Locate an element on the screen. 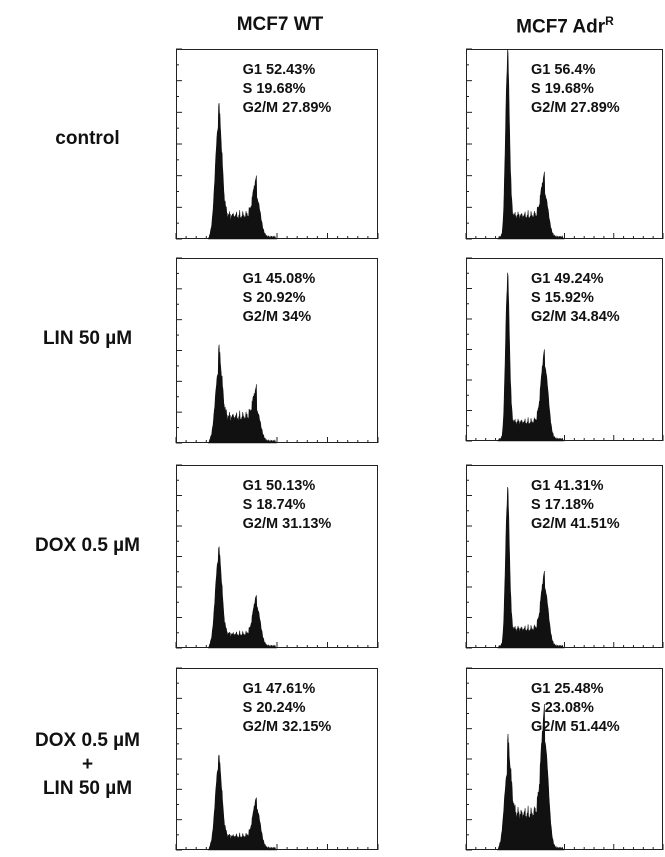  phase-stat-g2m: G2/M 51.44% is located at coordinates (575, 727).